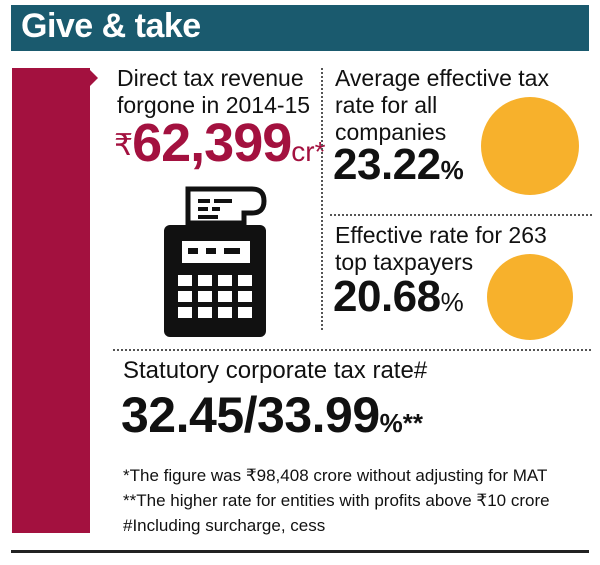 The width and height of the screenshot is (600, 565). What do you see at coordinates (387, 164) in the screenshot?
I see `avg-rate-value: 23.22` at bounding box center [387, 164].